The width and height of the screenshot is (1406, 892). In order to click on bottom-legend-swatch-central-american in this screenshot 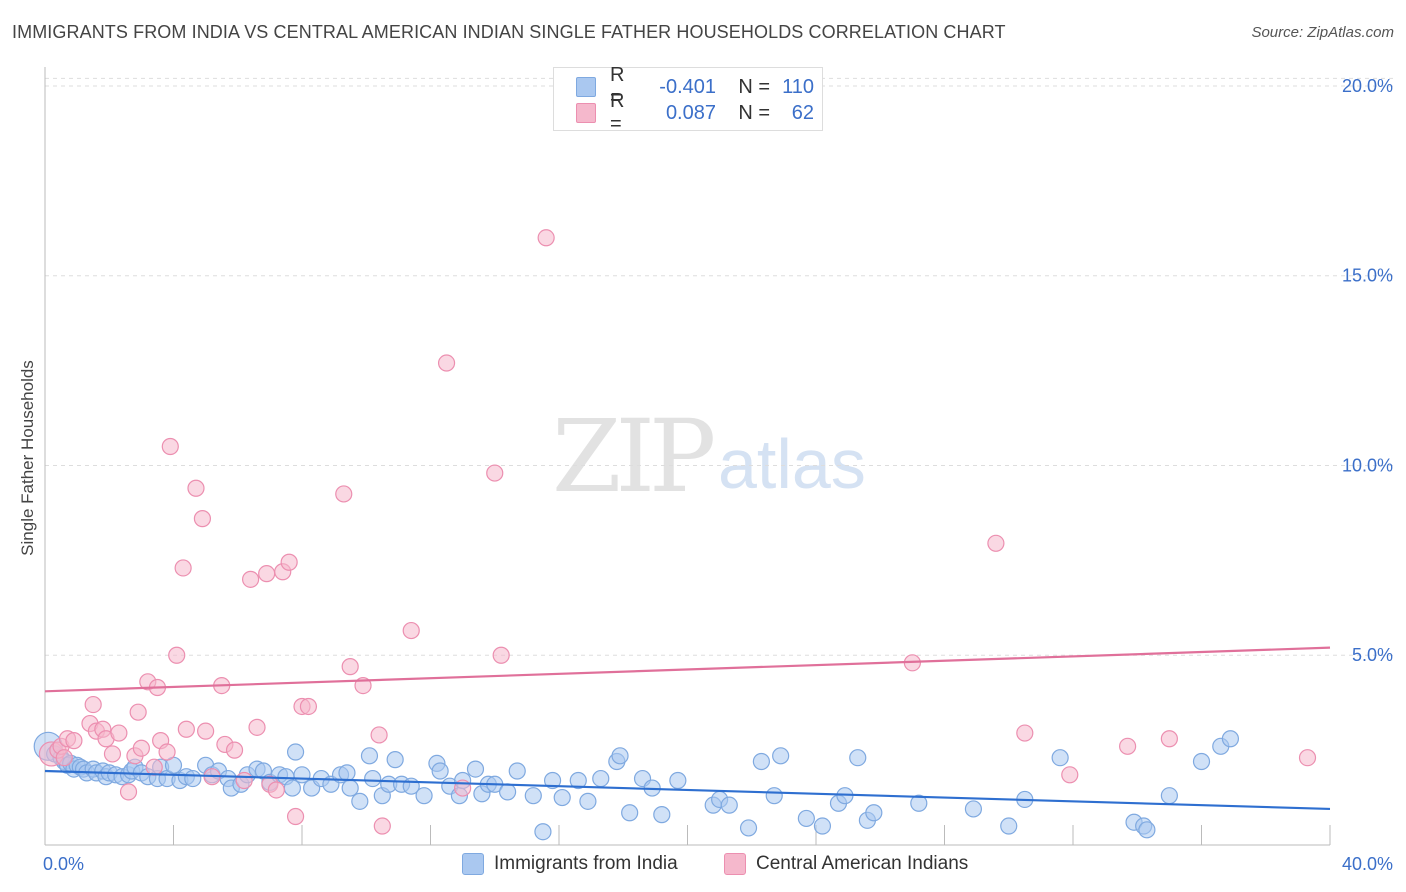, I will do `click(735, 864)`.